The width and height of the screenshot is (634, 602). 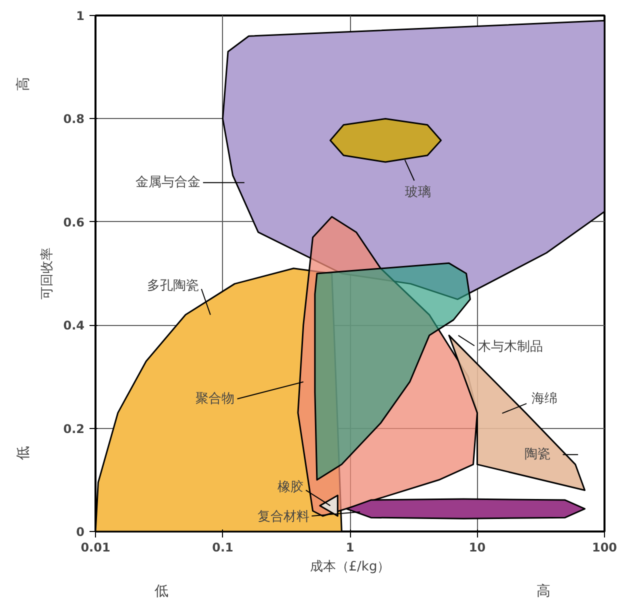 What do you see at coordinates (545, 398) in the screenshot?
I see `annotation: 海绵` at bounding box center [545, 398].